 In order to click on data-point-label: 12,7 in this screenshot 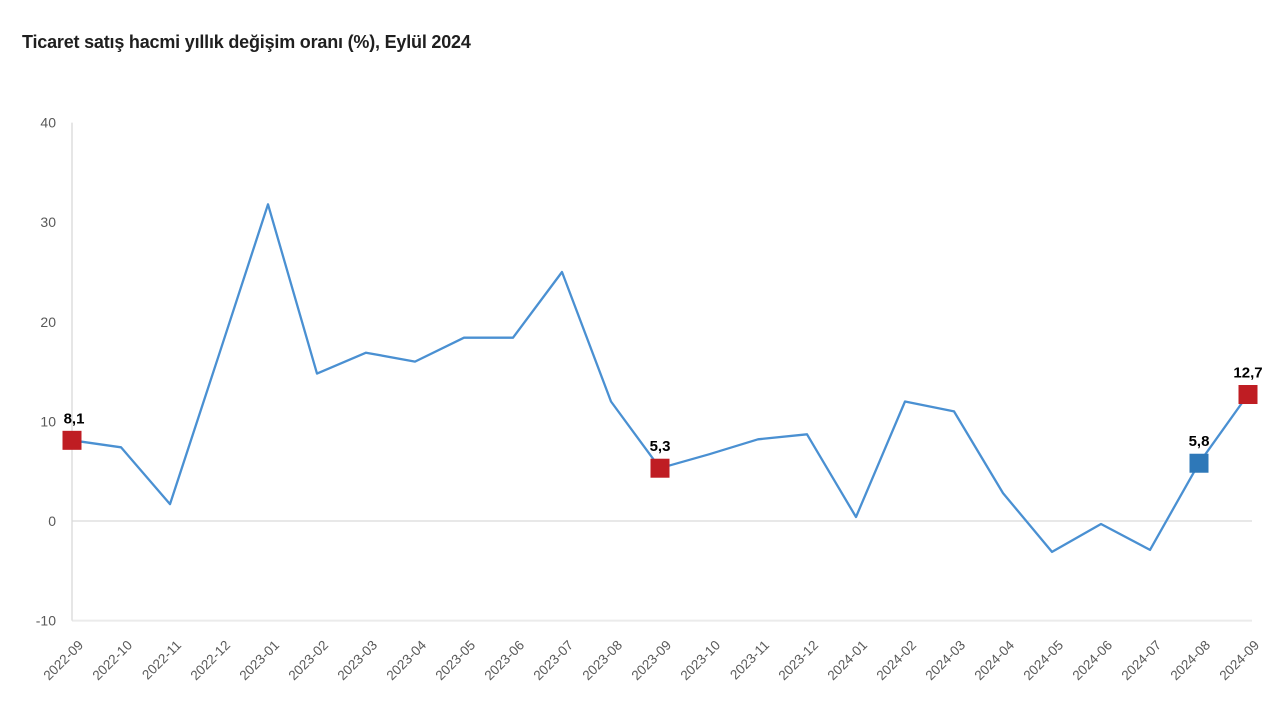, I will do `click(1247, 373)`.